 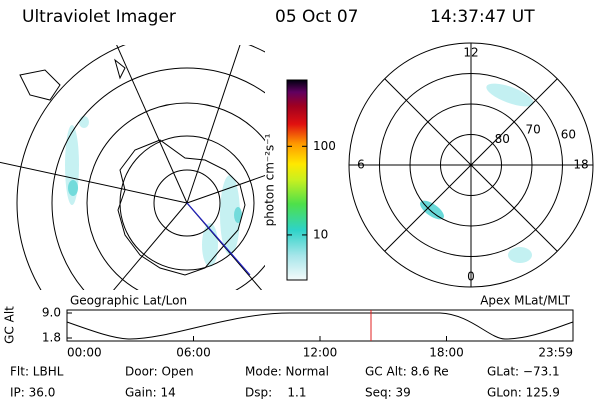 I want to click on info-field: Dsp: 1.1, so click(x=276, y=393).